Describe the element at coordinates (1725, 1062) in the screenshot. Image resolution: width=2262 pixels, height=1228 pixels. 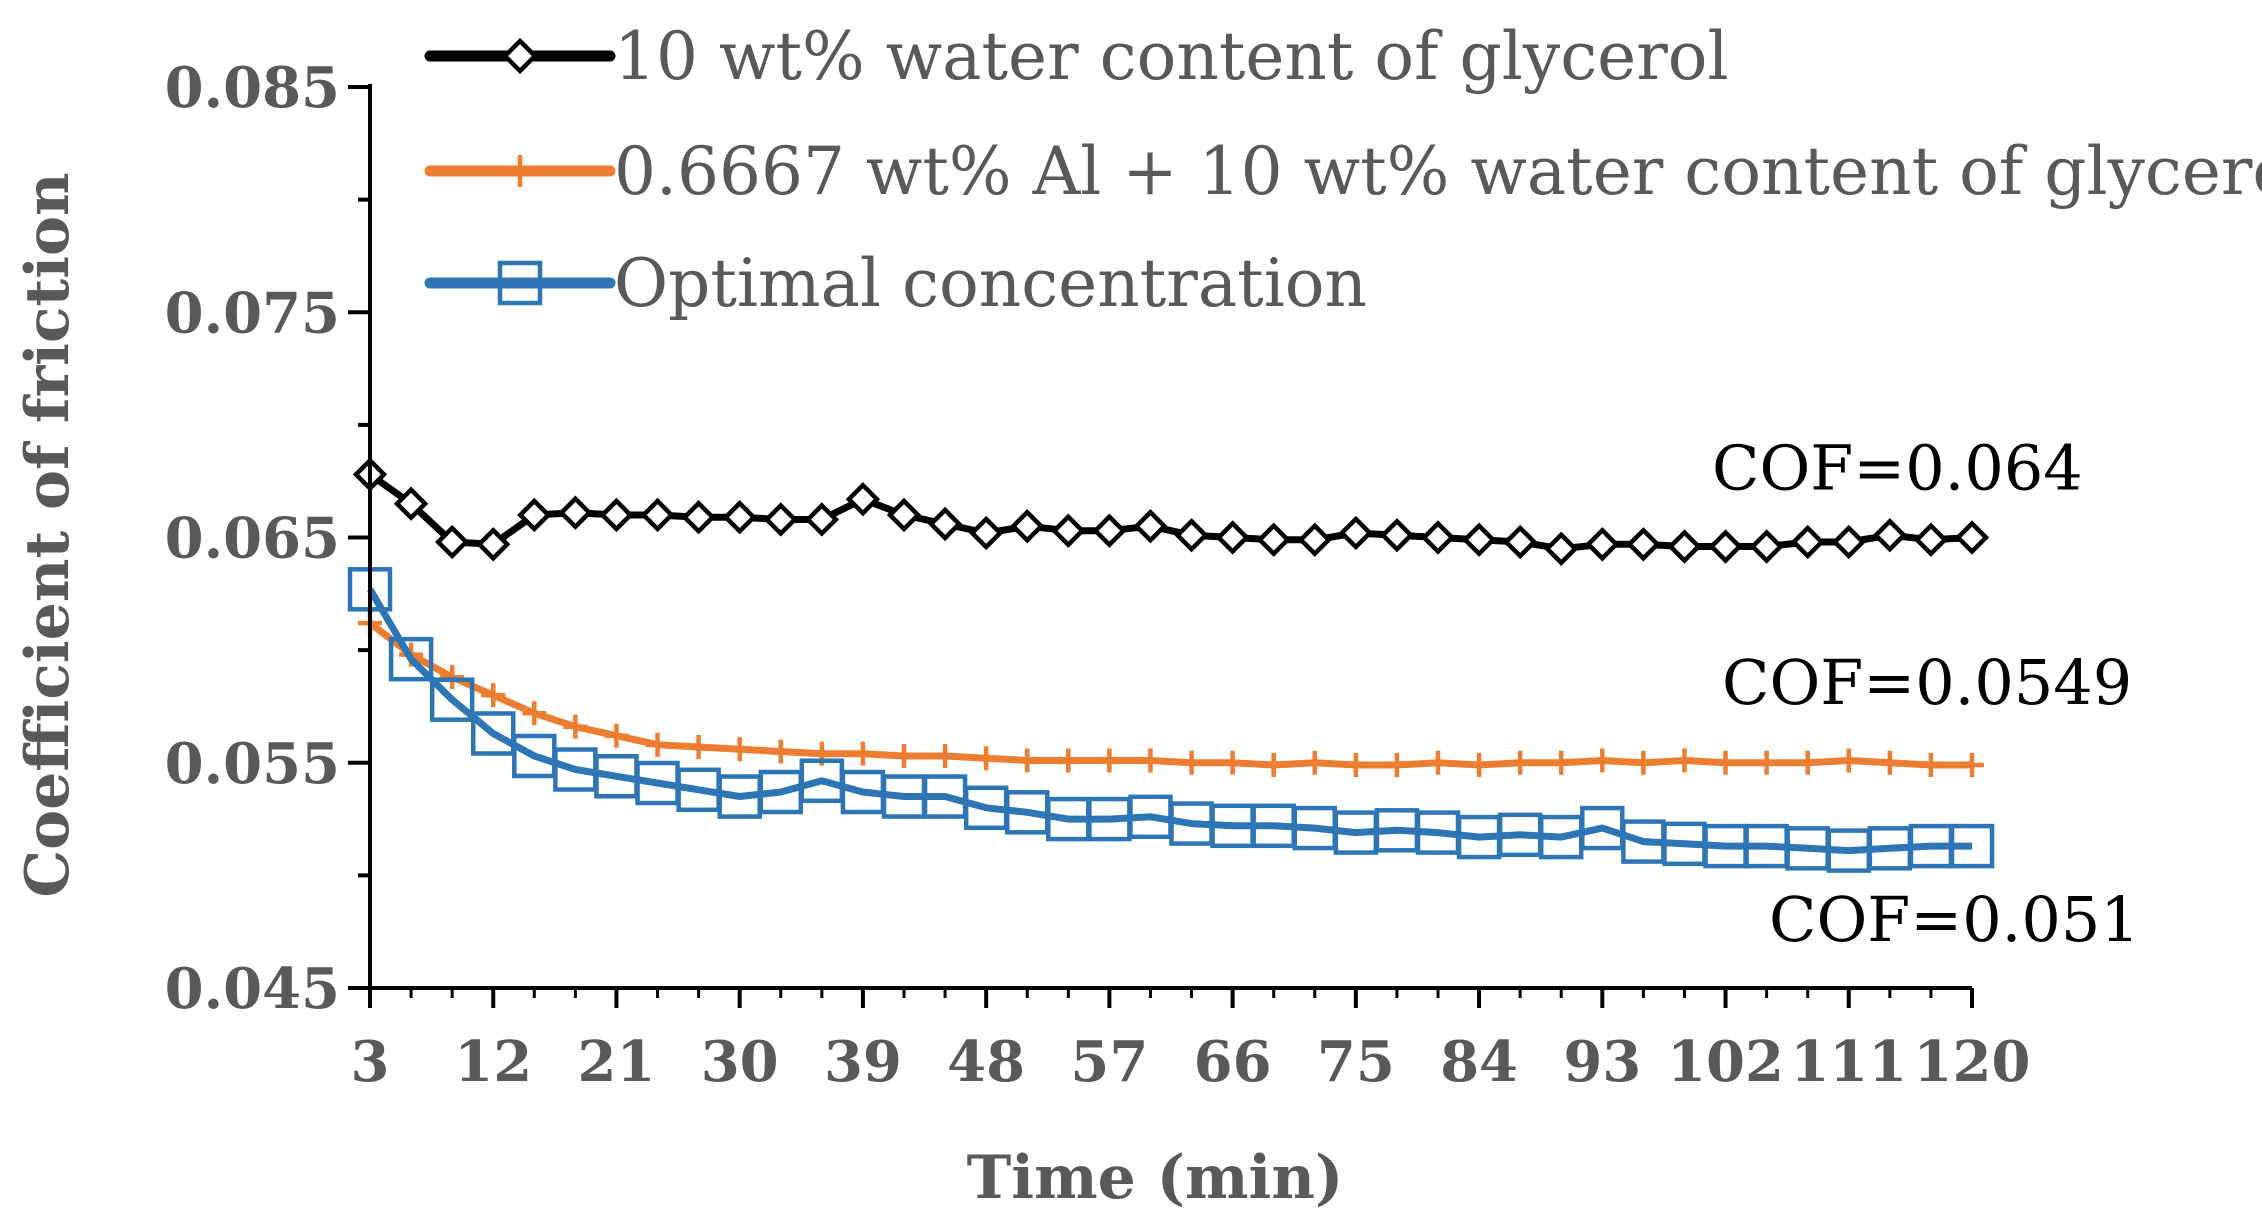
I see `x-tick-label-12: 102` at that location.